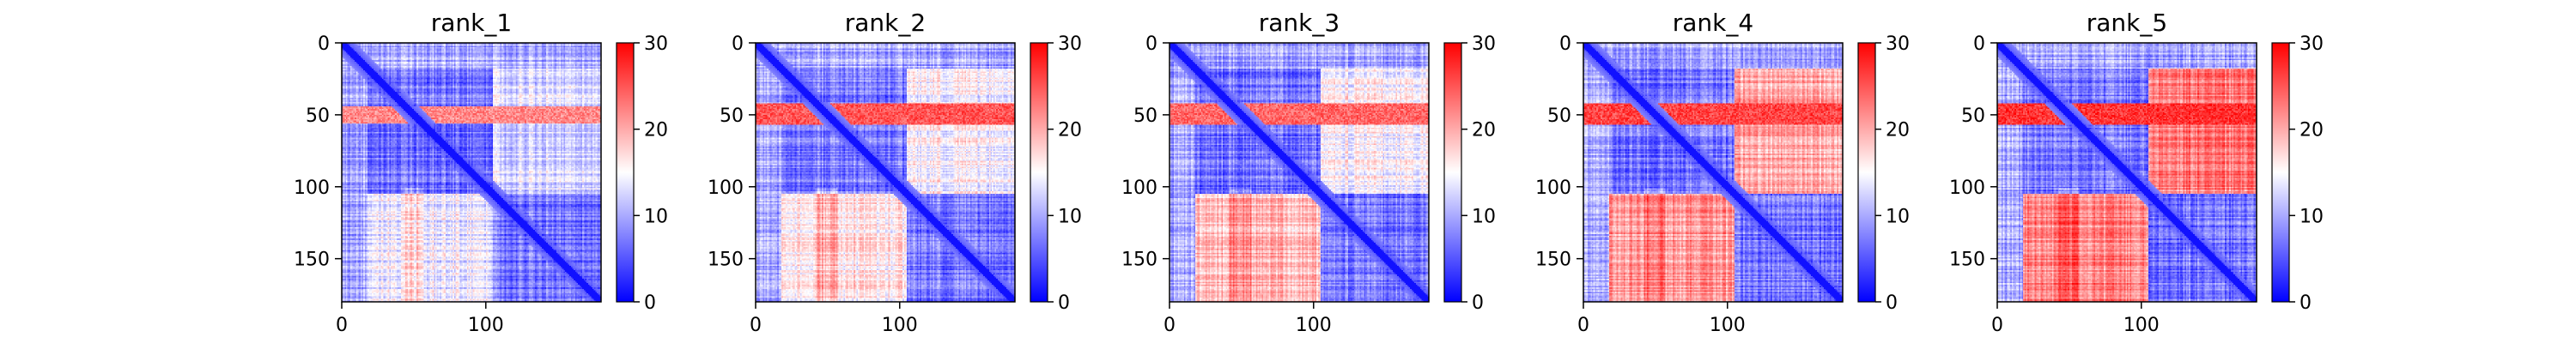 The image size is (2576, 343). I want to click on heatmap-panel-1: rank_1 0 50 100 150 0 100 0 10 20 30, so click(481, 173).